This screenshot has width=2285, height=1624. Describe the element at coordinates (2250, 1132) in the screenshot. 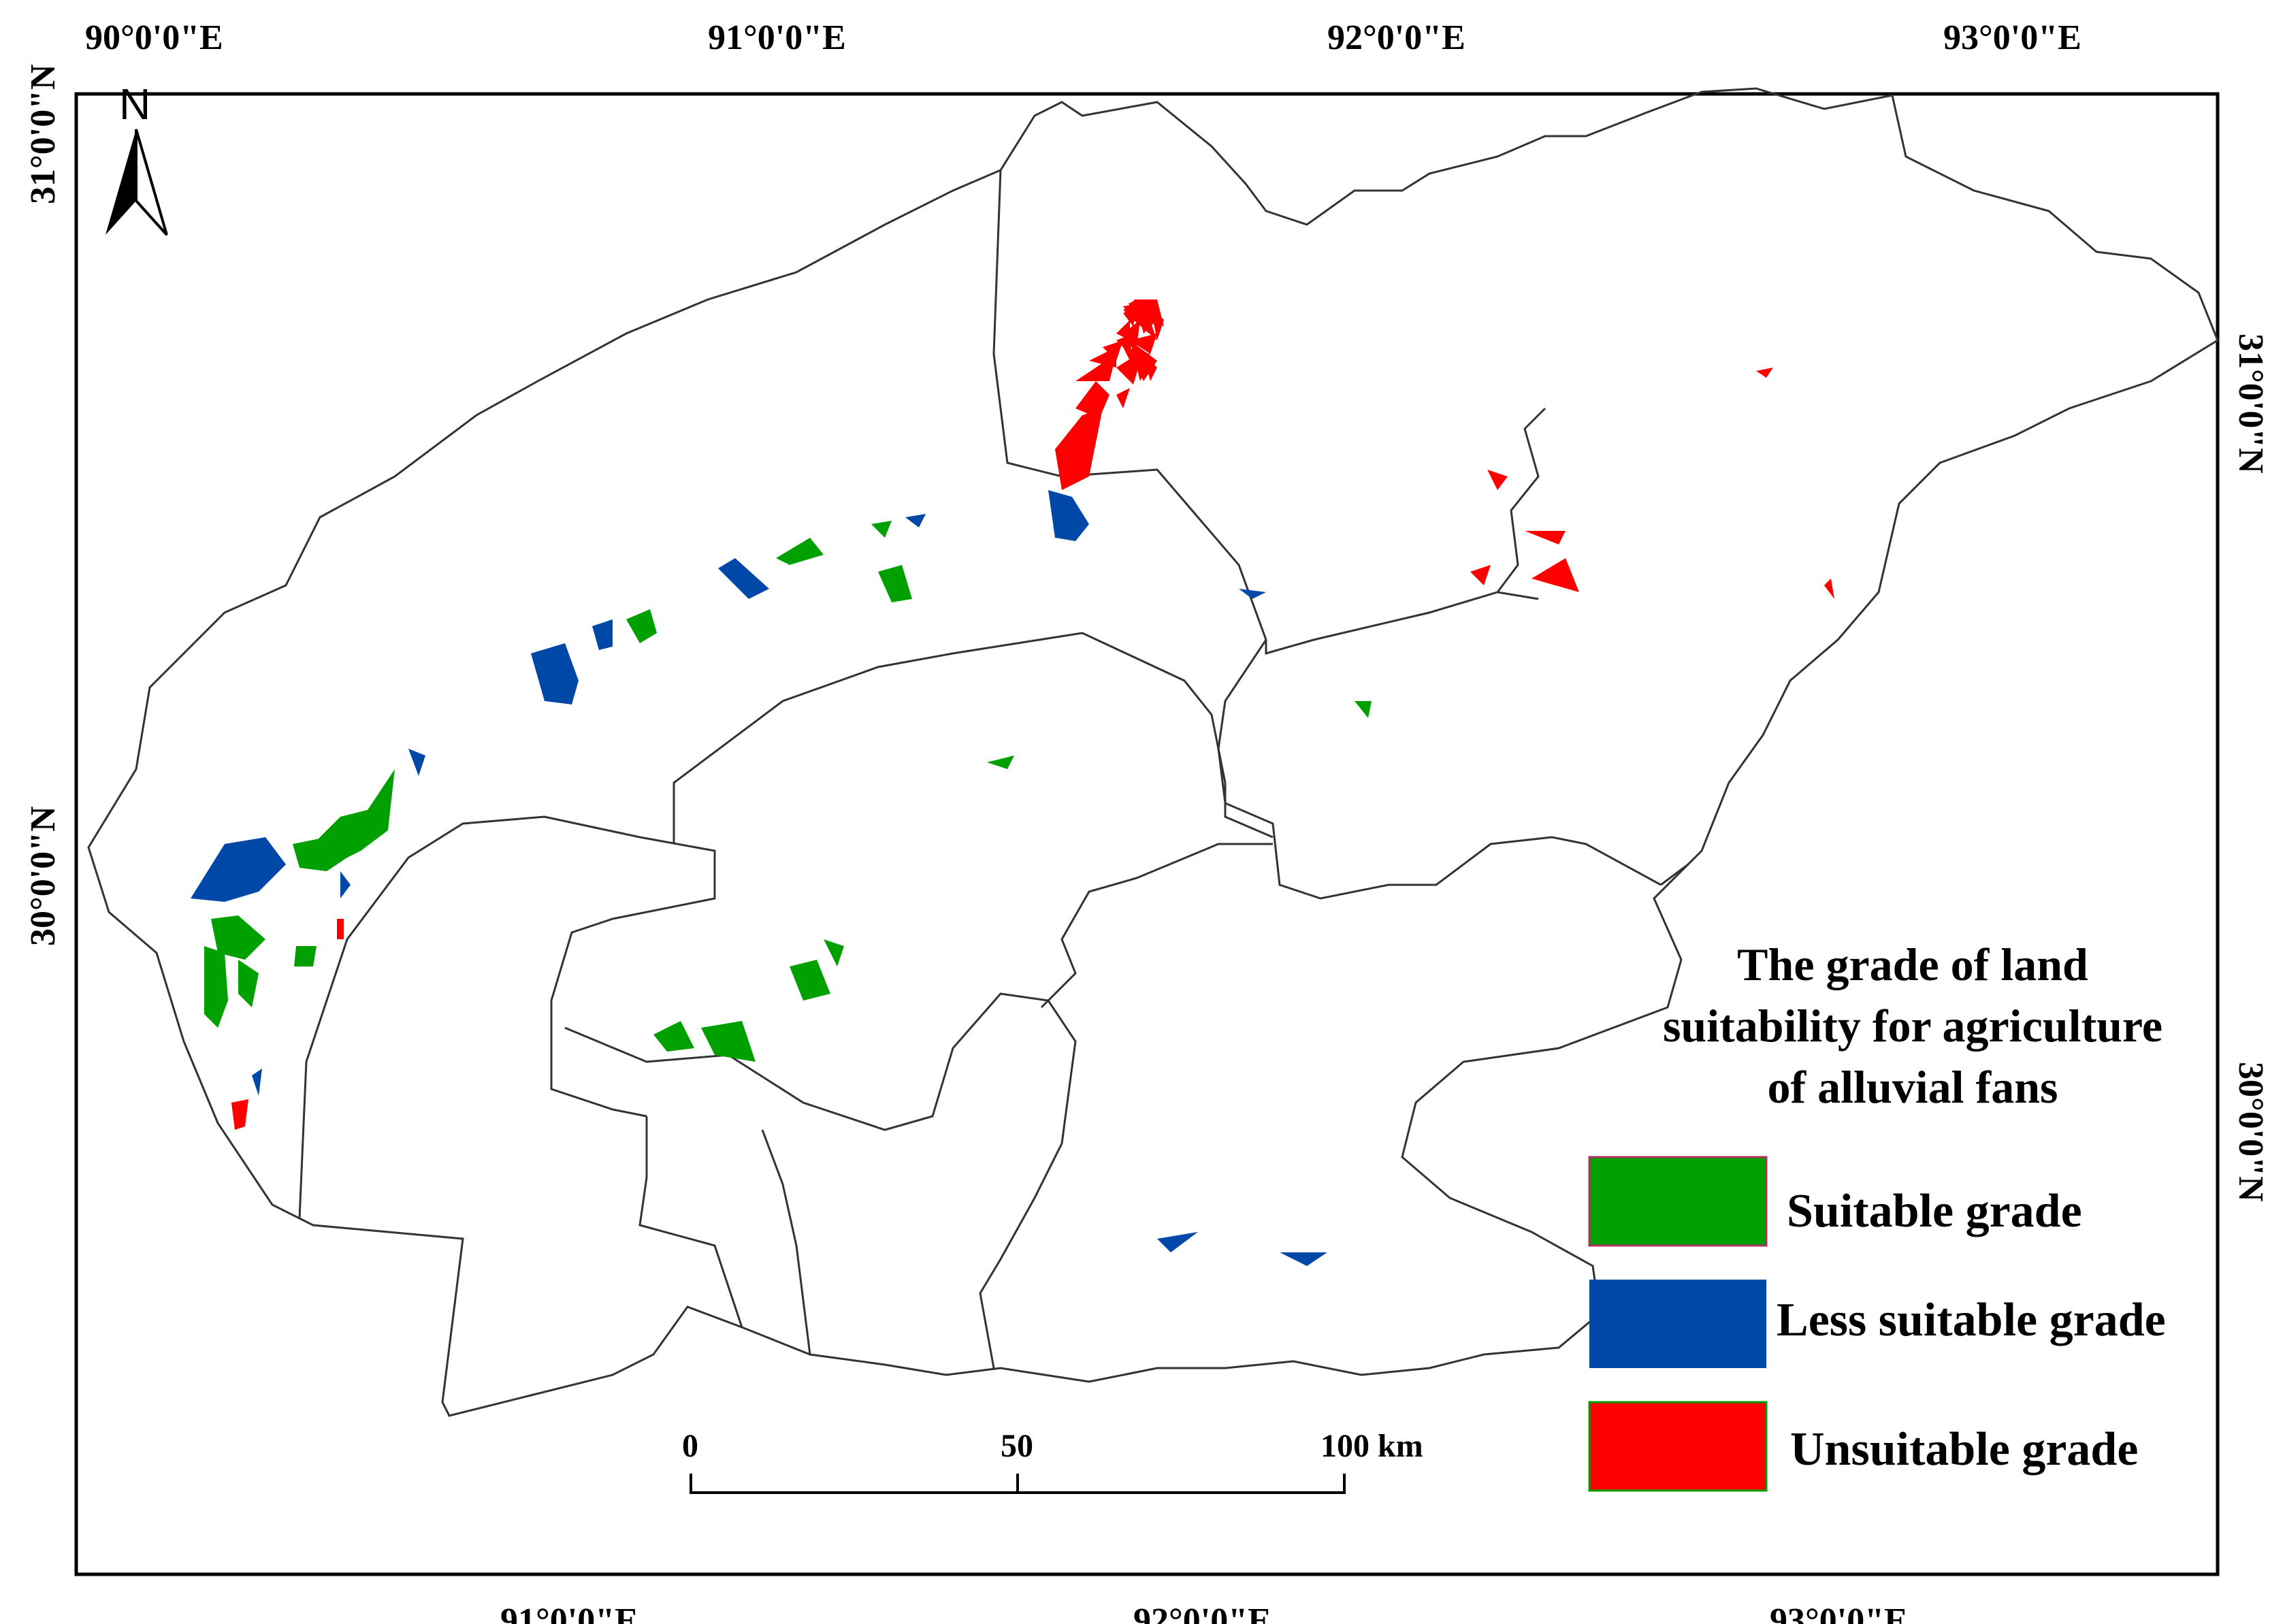

I see `right-tick-label: 30°0'0"N` at that location.